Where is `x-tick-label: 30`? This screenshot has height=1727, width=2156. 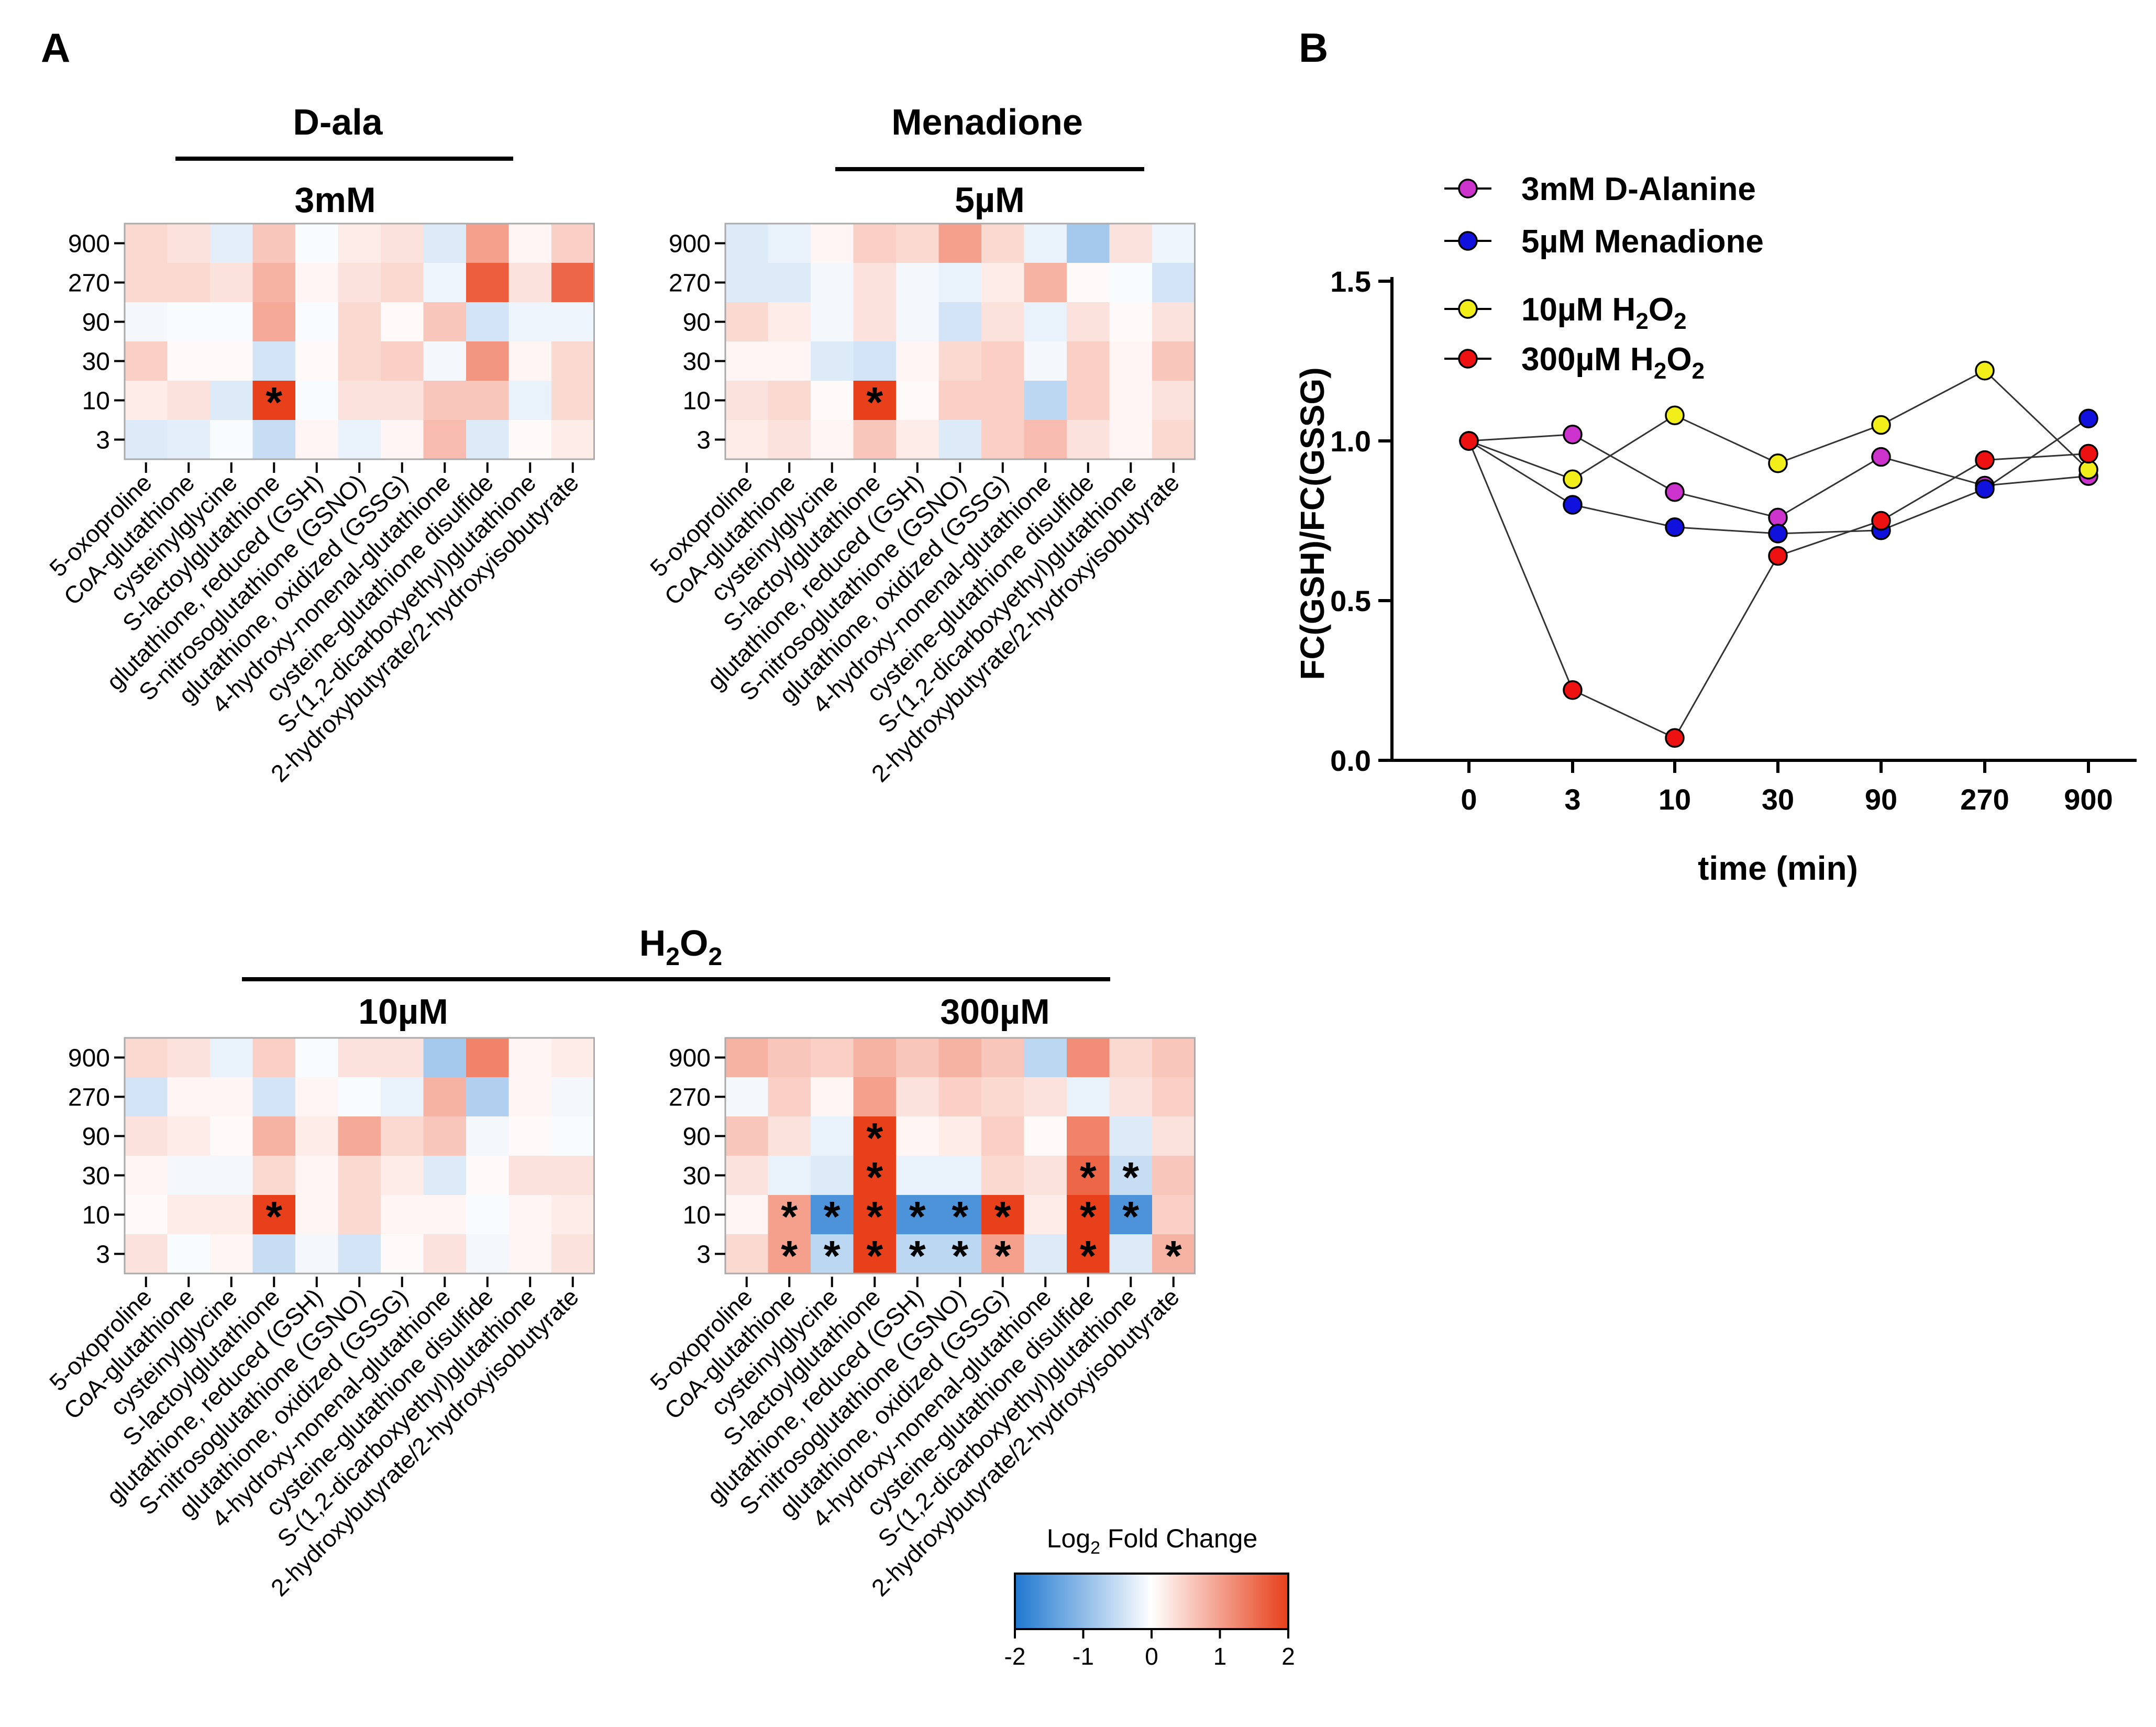 x-tick-label: 30 is located at coordinates (1778, 800).